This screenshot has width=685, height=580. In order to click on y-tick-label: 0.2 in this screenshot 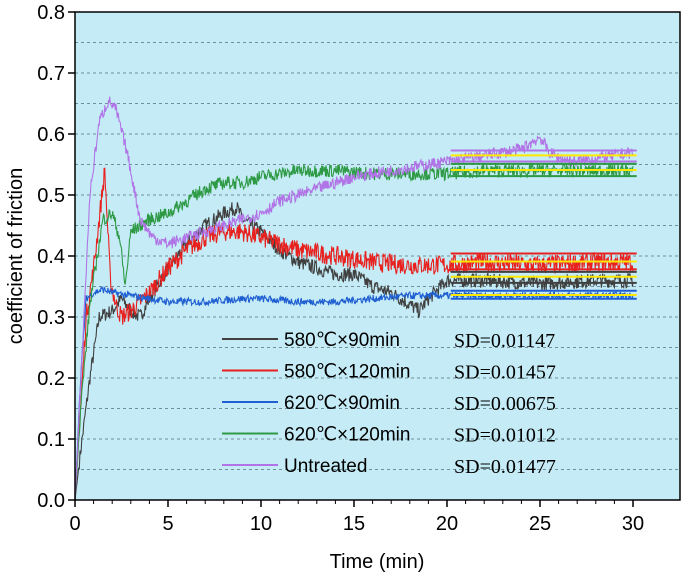, I will do `click(51, 379)`.